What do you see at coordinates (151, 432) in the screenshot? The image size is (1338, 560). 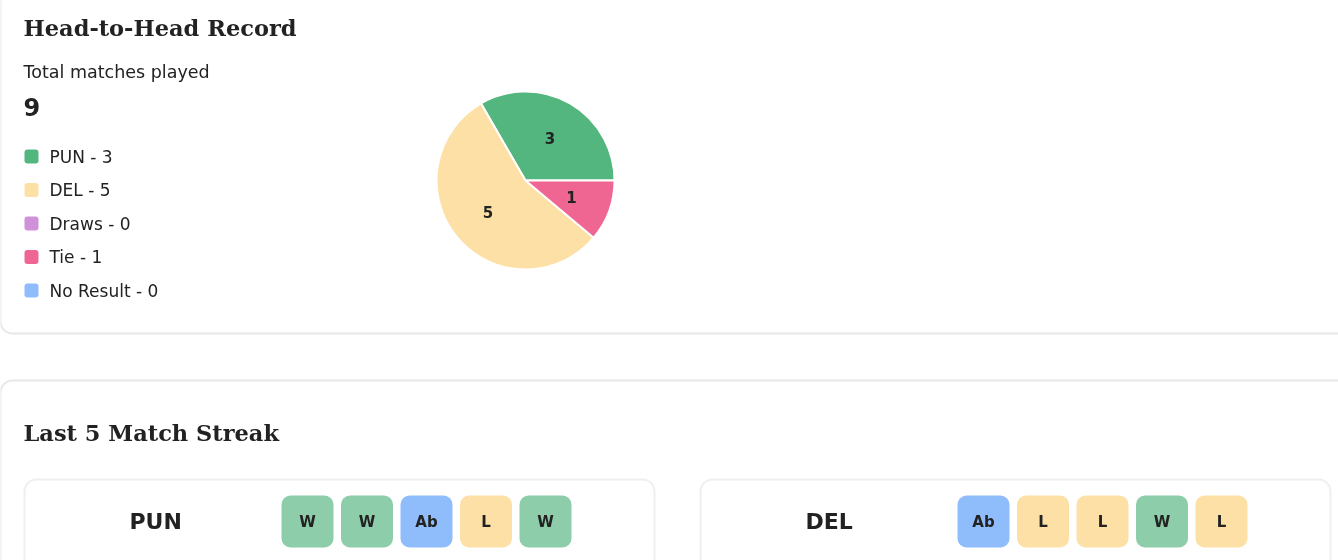 I see `text: Last 5 Match Streak` at bounding box center [151, 432].